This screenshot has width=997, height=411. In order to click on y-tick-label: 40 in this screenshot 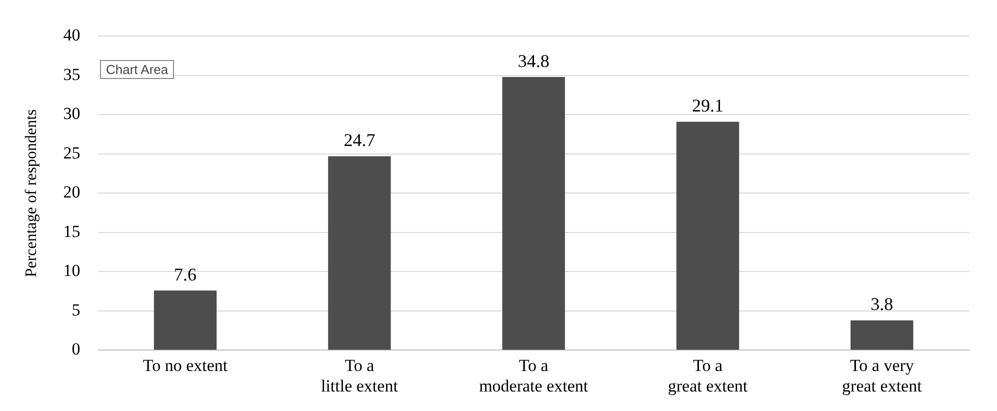, I will do `click(71, 35)`.